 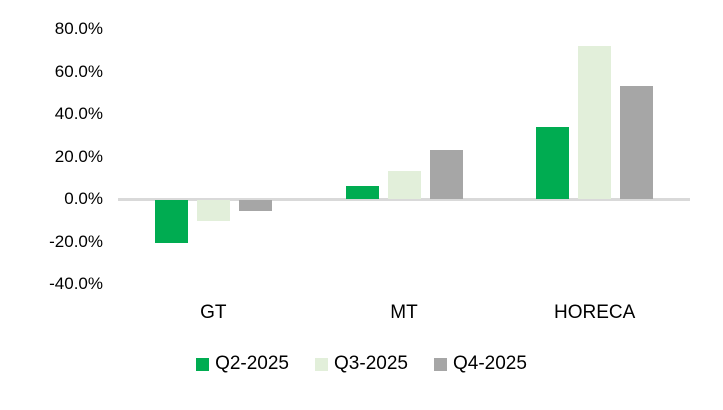 What do you see at coordinates (362, 192) in the screenshot?
I see `bar-mt-q2-2025` at bounding box center [362, 192].